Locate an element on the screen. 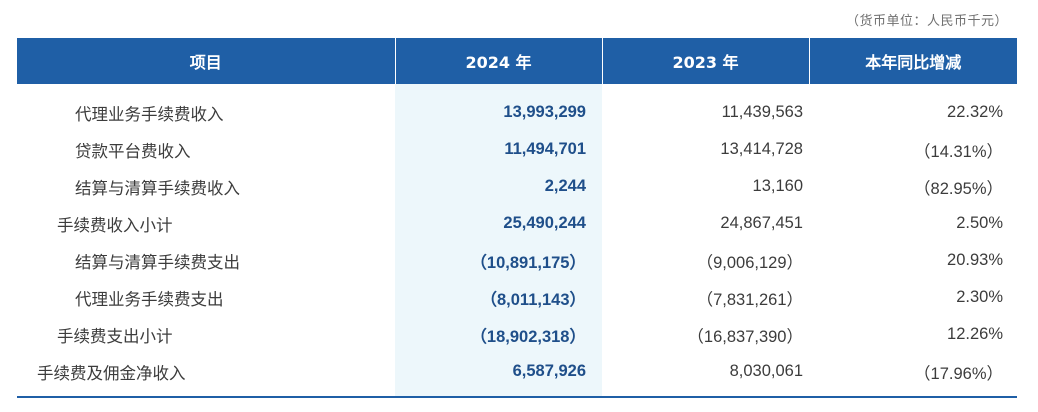 This screenshot has width=1038, height=412. table-row: 手续费及佣金净收入 6,587,926 8,030,061 （17.96%） is located at coordinates (517, 375).